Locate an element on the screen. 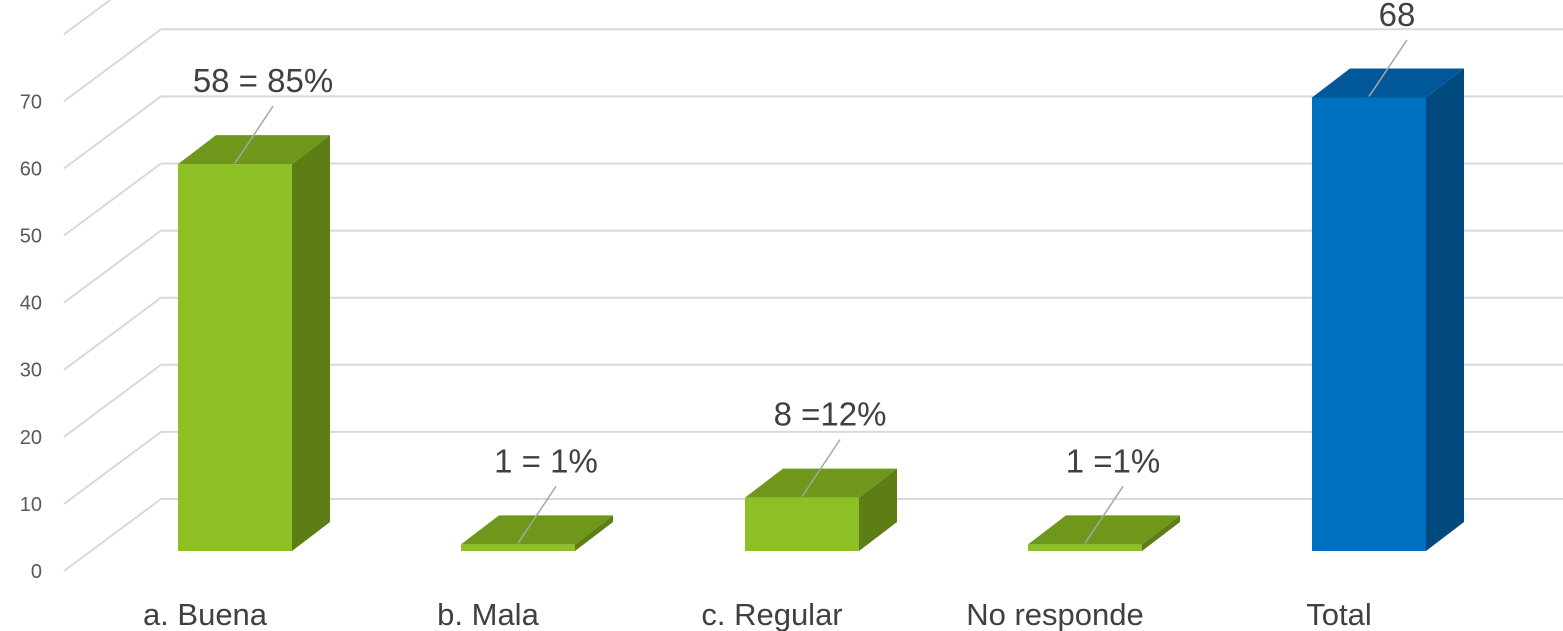 Image resolution: width=1563 pixels, height=631 pixels. y-tick-label: 60 is located at coordinates (31, 169).